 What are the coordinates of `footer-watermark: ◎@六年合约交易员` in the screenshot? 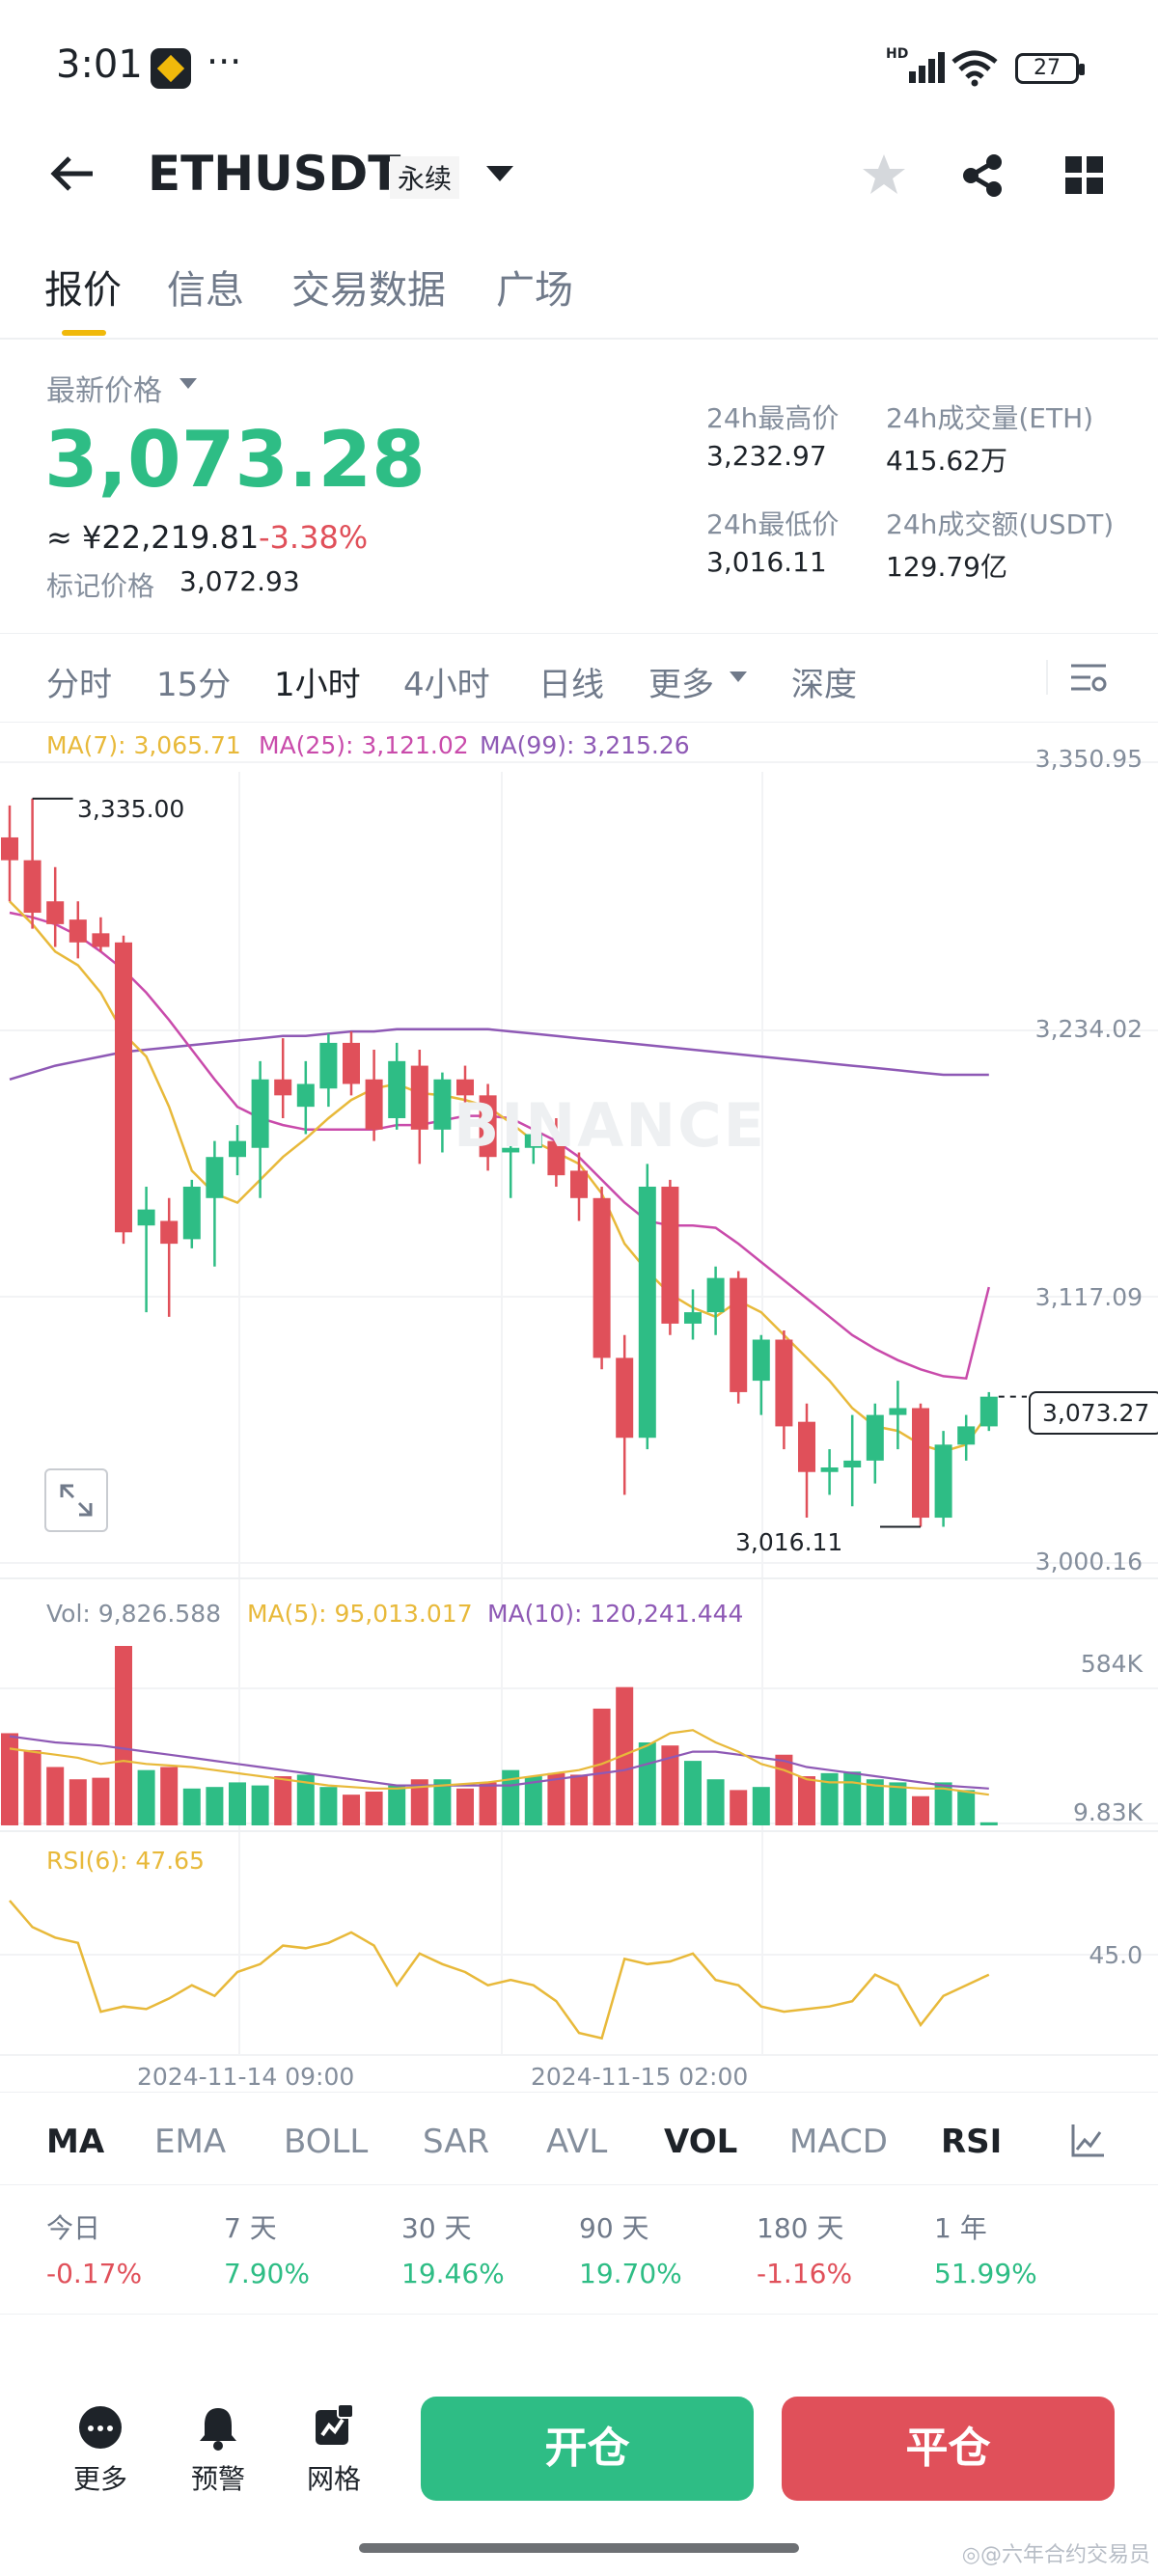 It's located at (1055, 2555).